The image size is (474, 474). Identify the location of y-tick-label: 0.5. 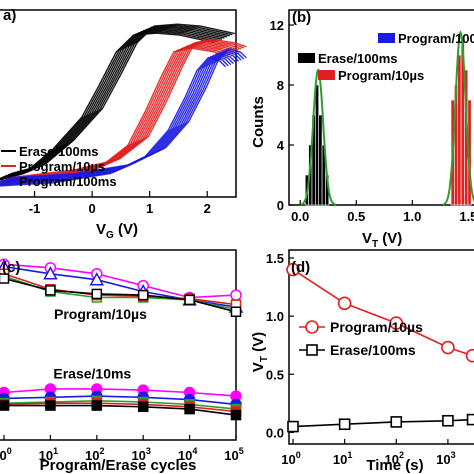
(275, 374).